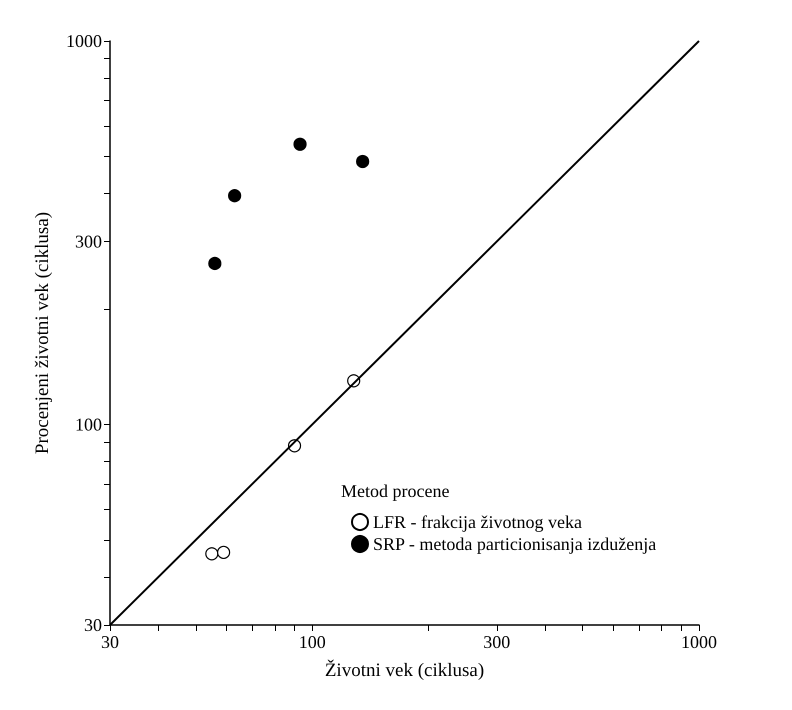  I want to click on x-tick-label: 100, so click(312, 642).